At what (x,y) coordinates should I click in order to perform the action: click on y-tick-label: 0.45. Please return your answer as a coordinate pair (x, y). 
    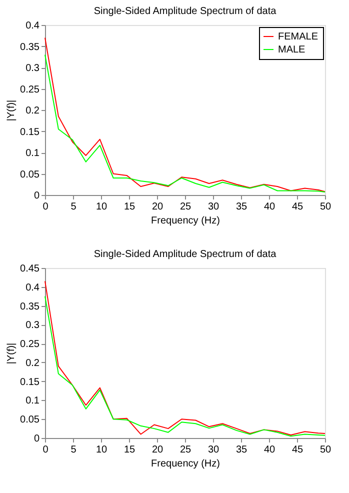
    Looking at the image, I should click on (30, 269).